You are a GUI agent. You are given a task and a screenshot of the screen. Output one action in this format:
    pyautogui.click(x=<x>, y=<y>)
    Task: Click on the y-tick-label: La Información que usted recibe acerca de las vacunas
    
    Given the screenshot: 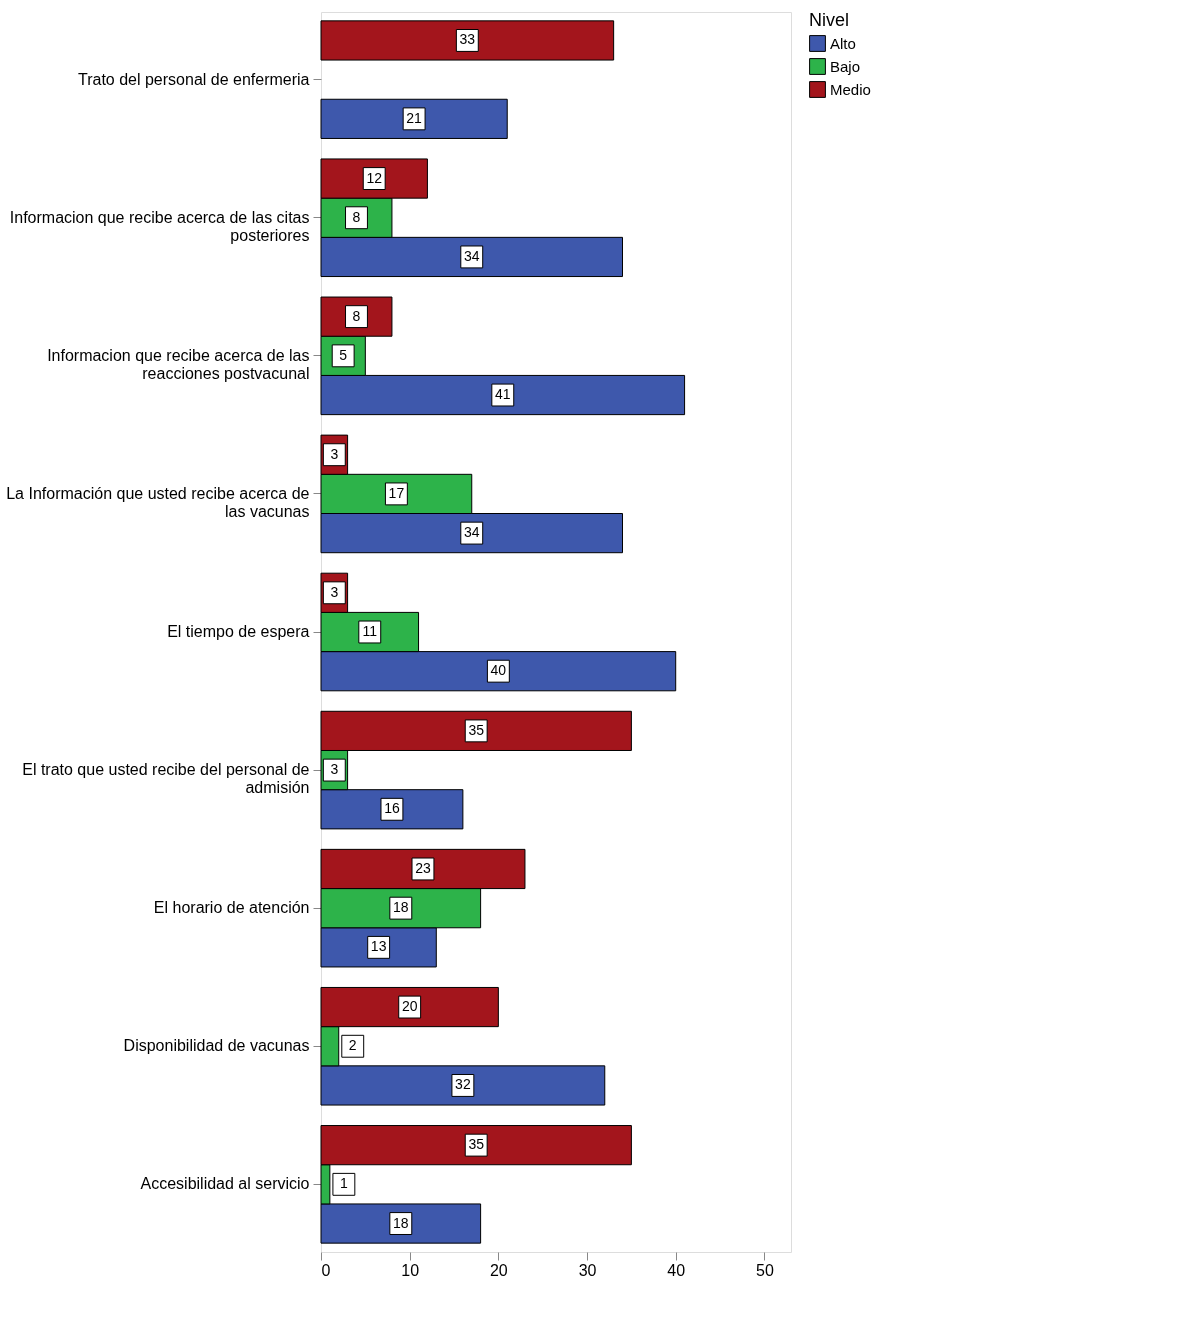 What is the action you would take?
    pyautogui.click(x=158, y=502)
    